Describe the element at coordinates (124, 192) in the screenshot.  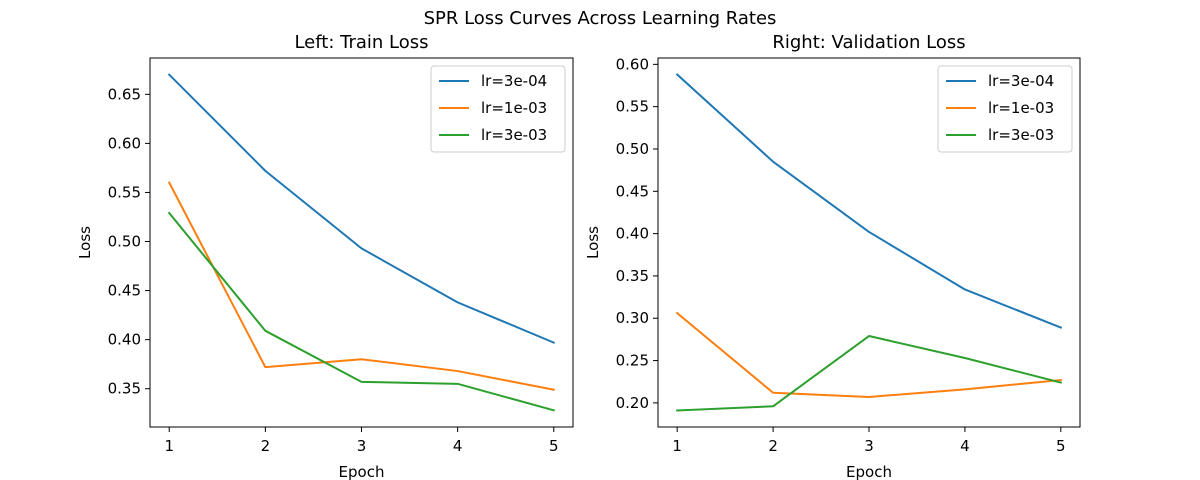
I see `chart-left-y-tick-label: 0.55` at that location.